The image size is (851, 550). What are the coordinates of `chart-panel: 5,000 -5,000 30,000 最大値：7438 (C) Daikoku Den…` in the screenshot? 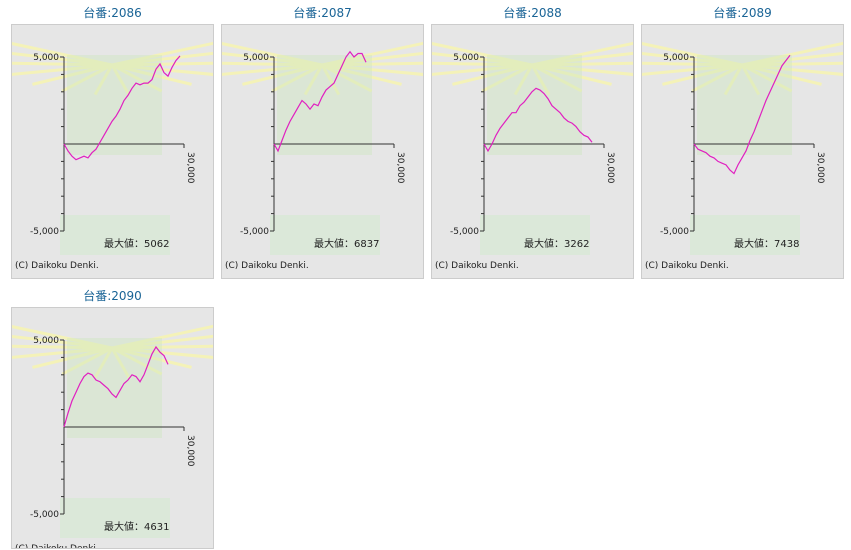 It's located at (742, 151).